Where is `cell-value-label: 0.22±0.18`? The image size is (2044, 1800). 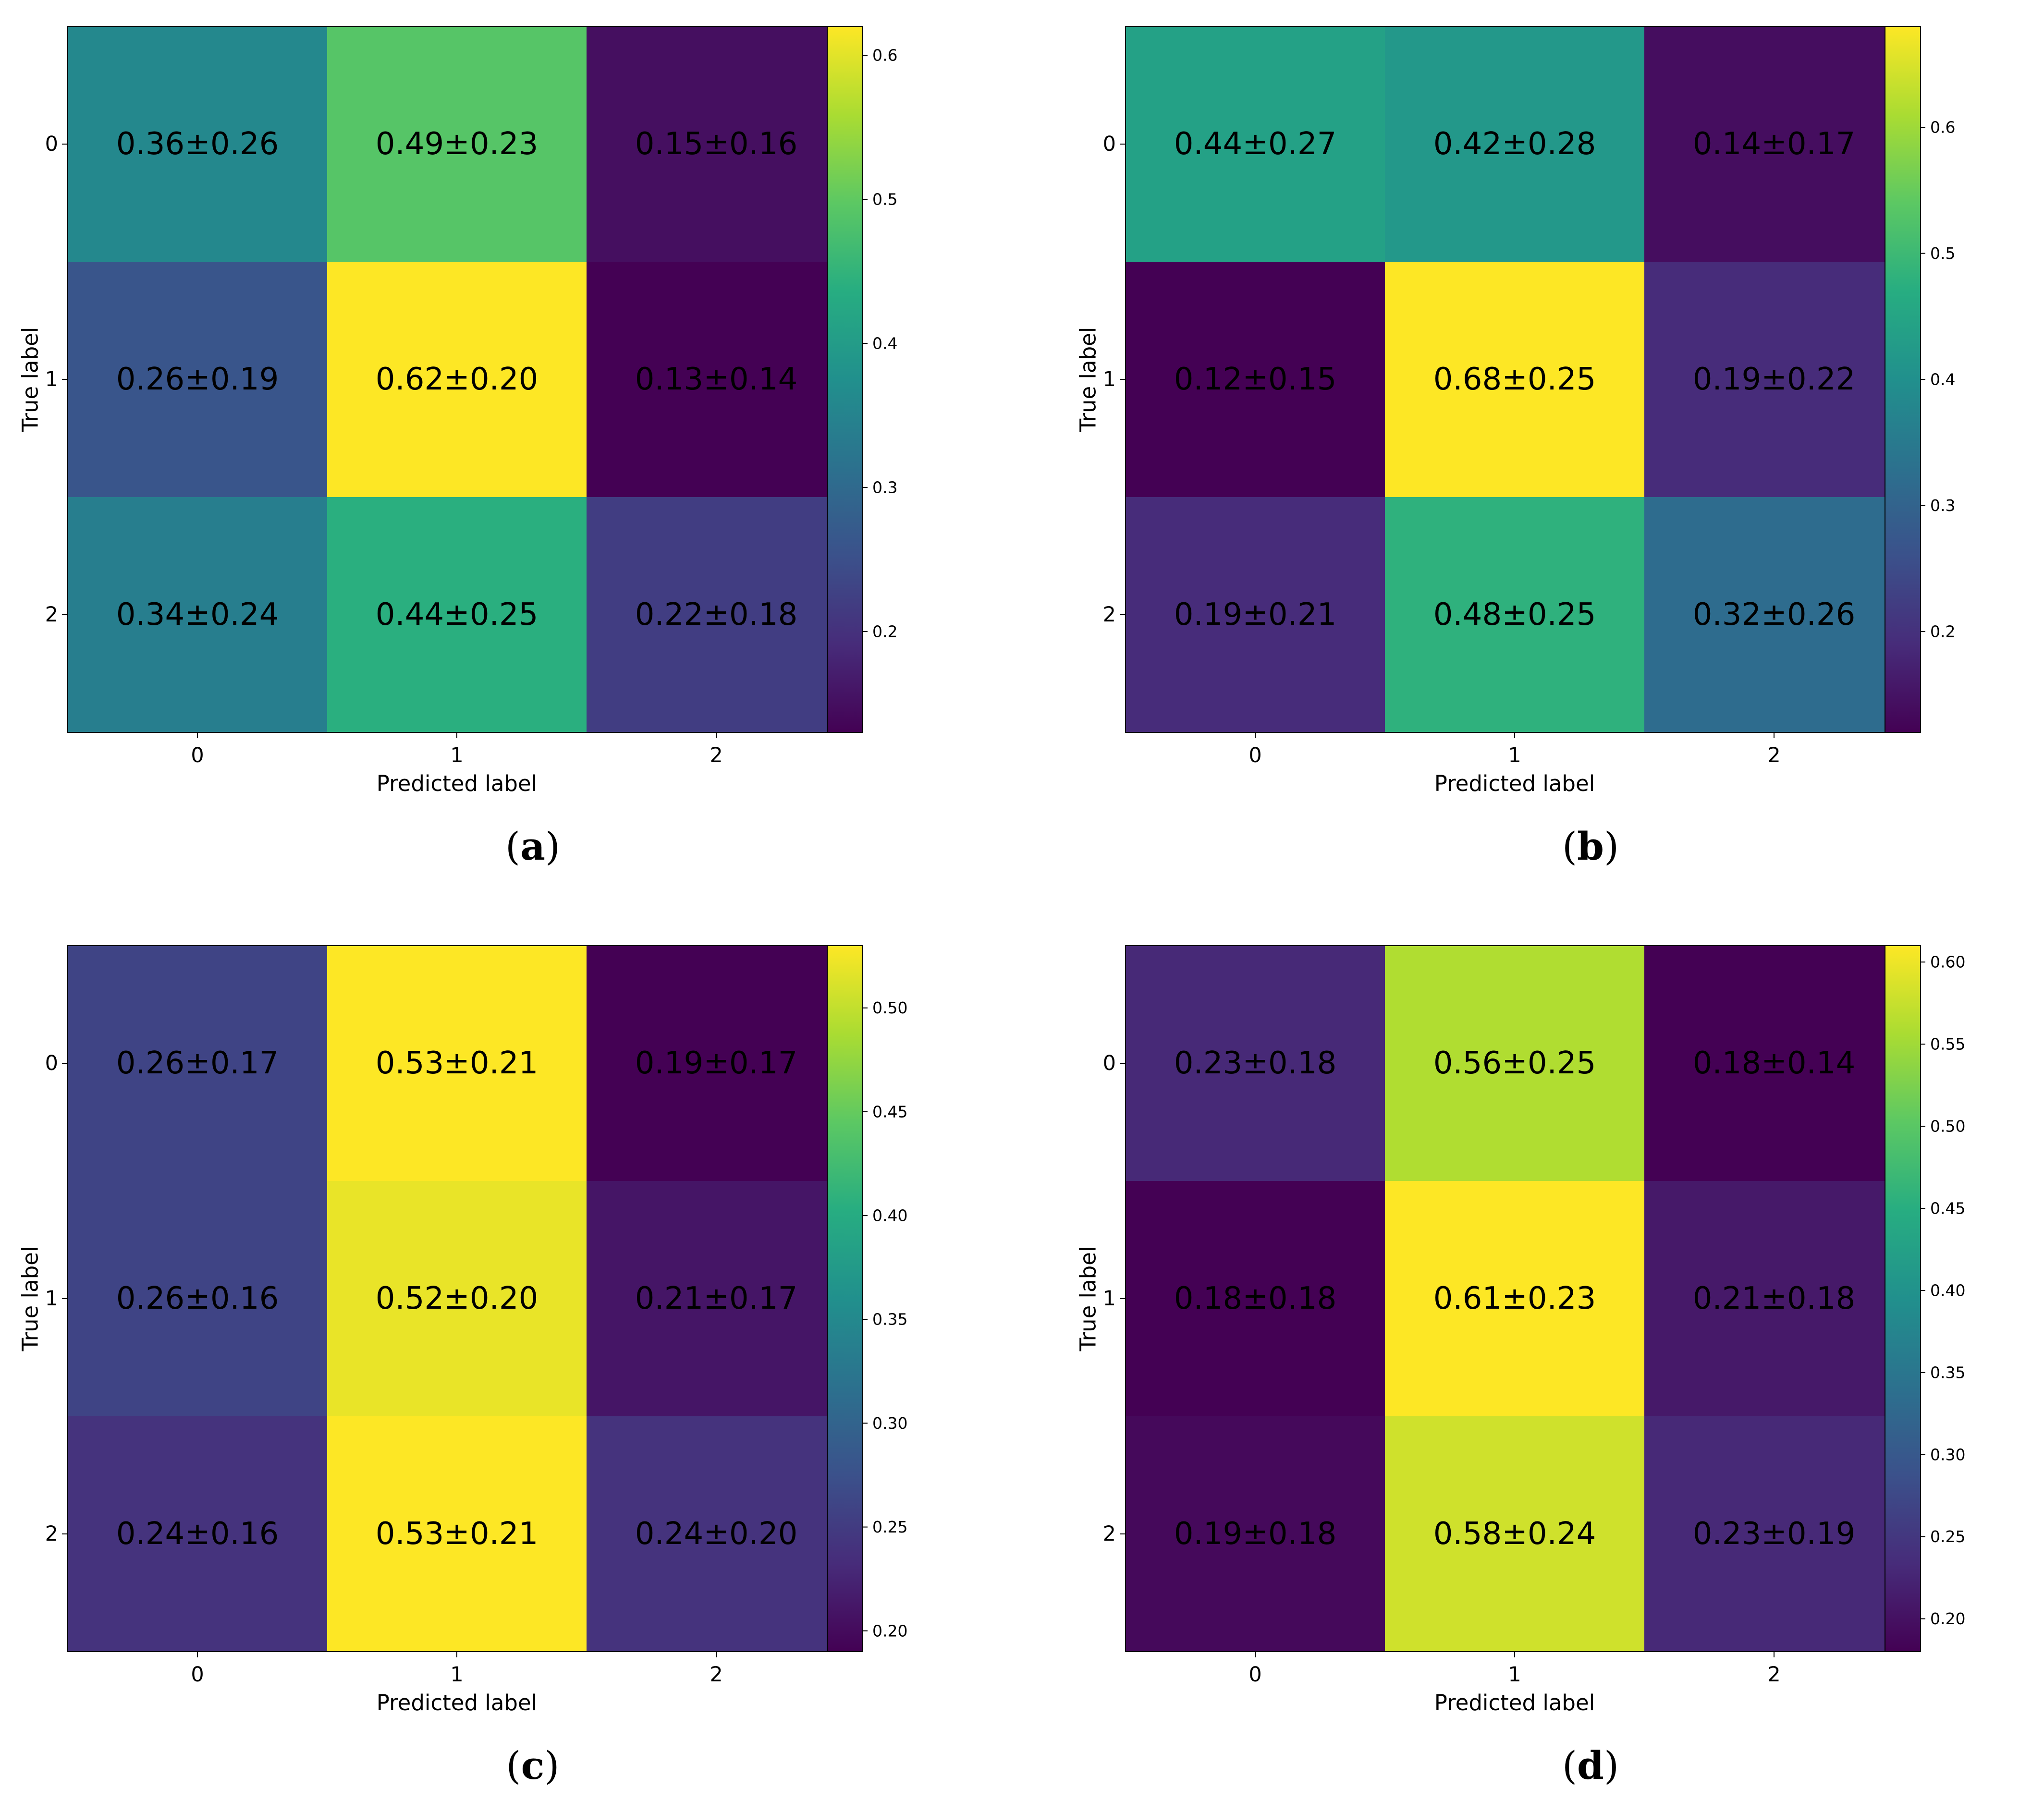 cell-value-label: 0.22±0.18 is located at coordinates (716, 614).